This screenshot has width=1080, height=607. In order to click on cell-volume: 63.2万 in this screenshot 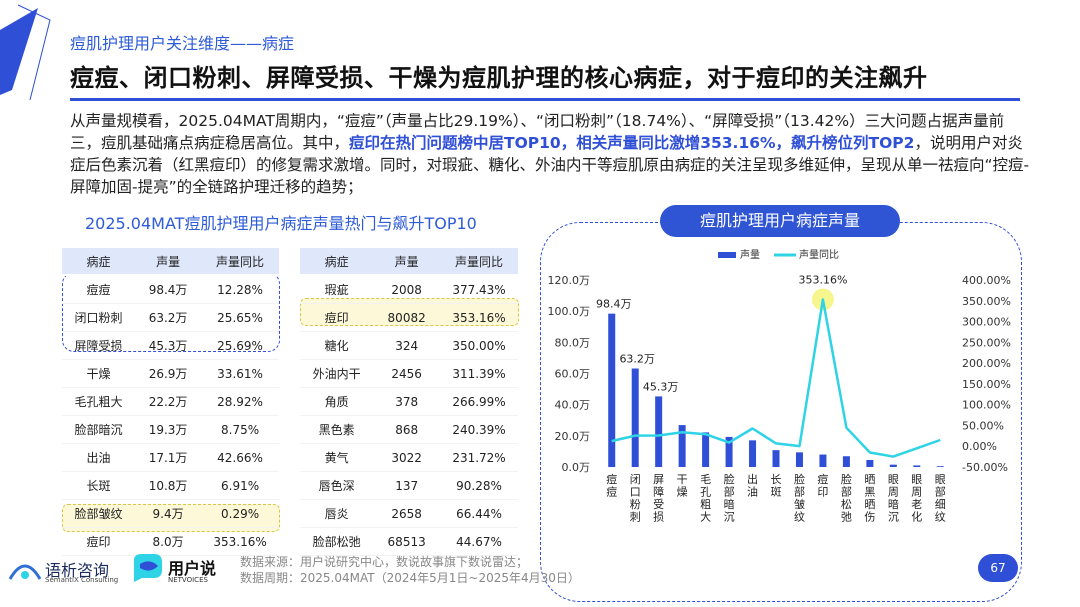, I will do `click(168, 318)`.